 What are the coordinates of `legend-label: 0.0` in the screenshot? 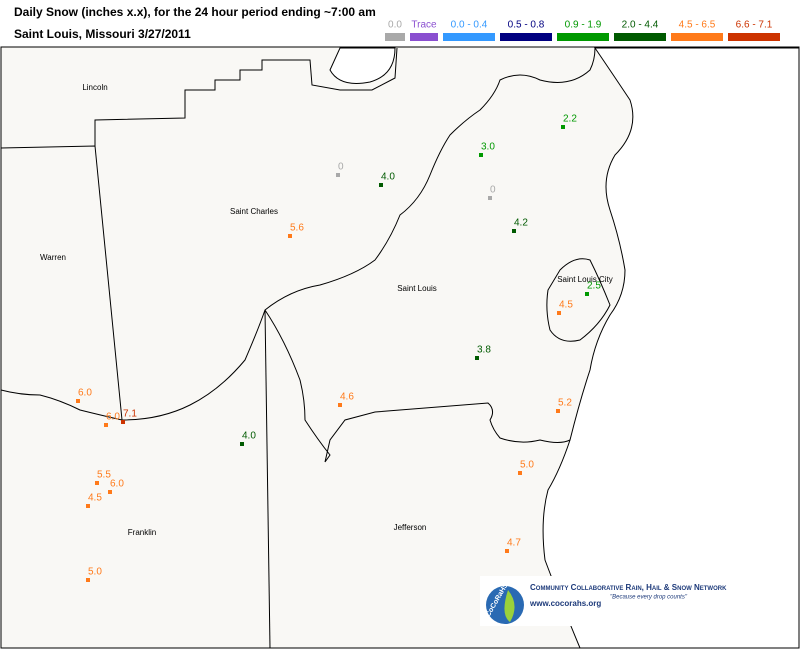 It's located at (395, 25).